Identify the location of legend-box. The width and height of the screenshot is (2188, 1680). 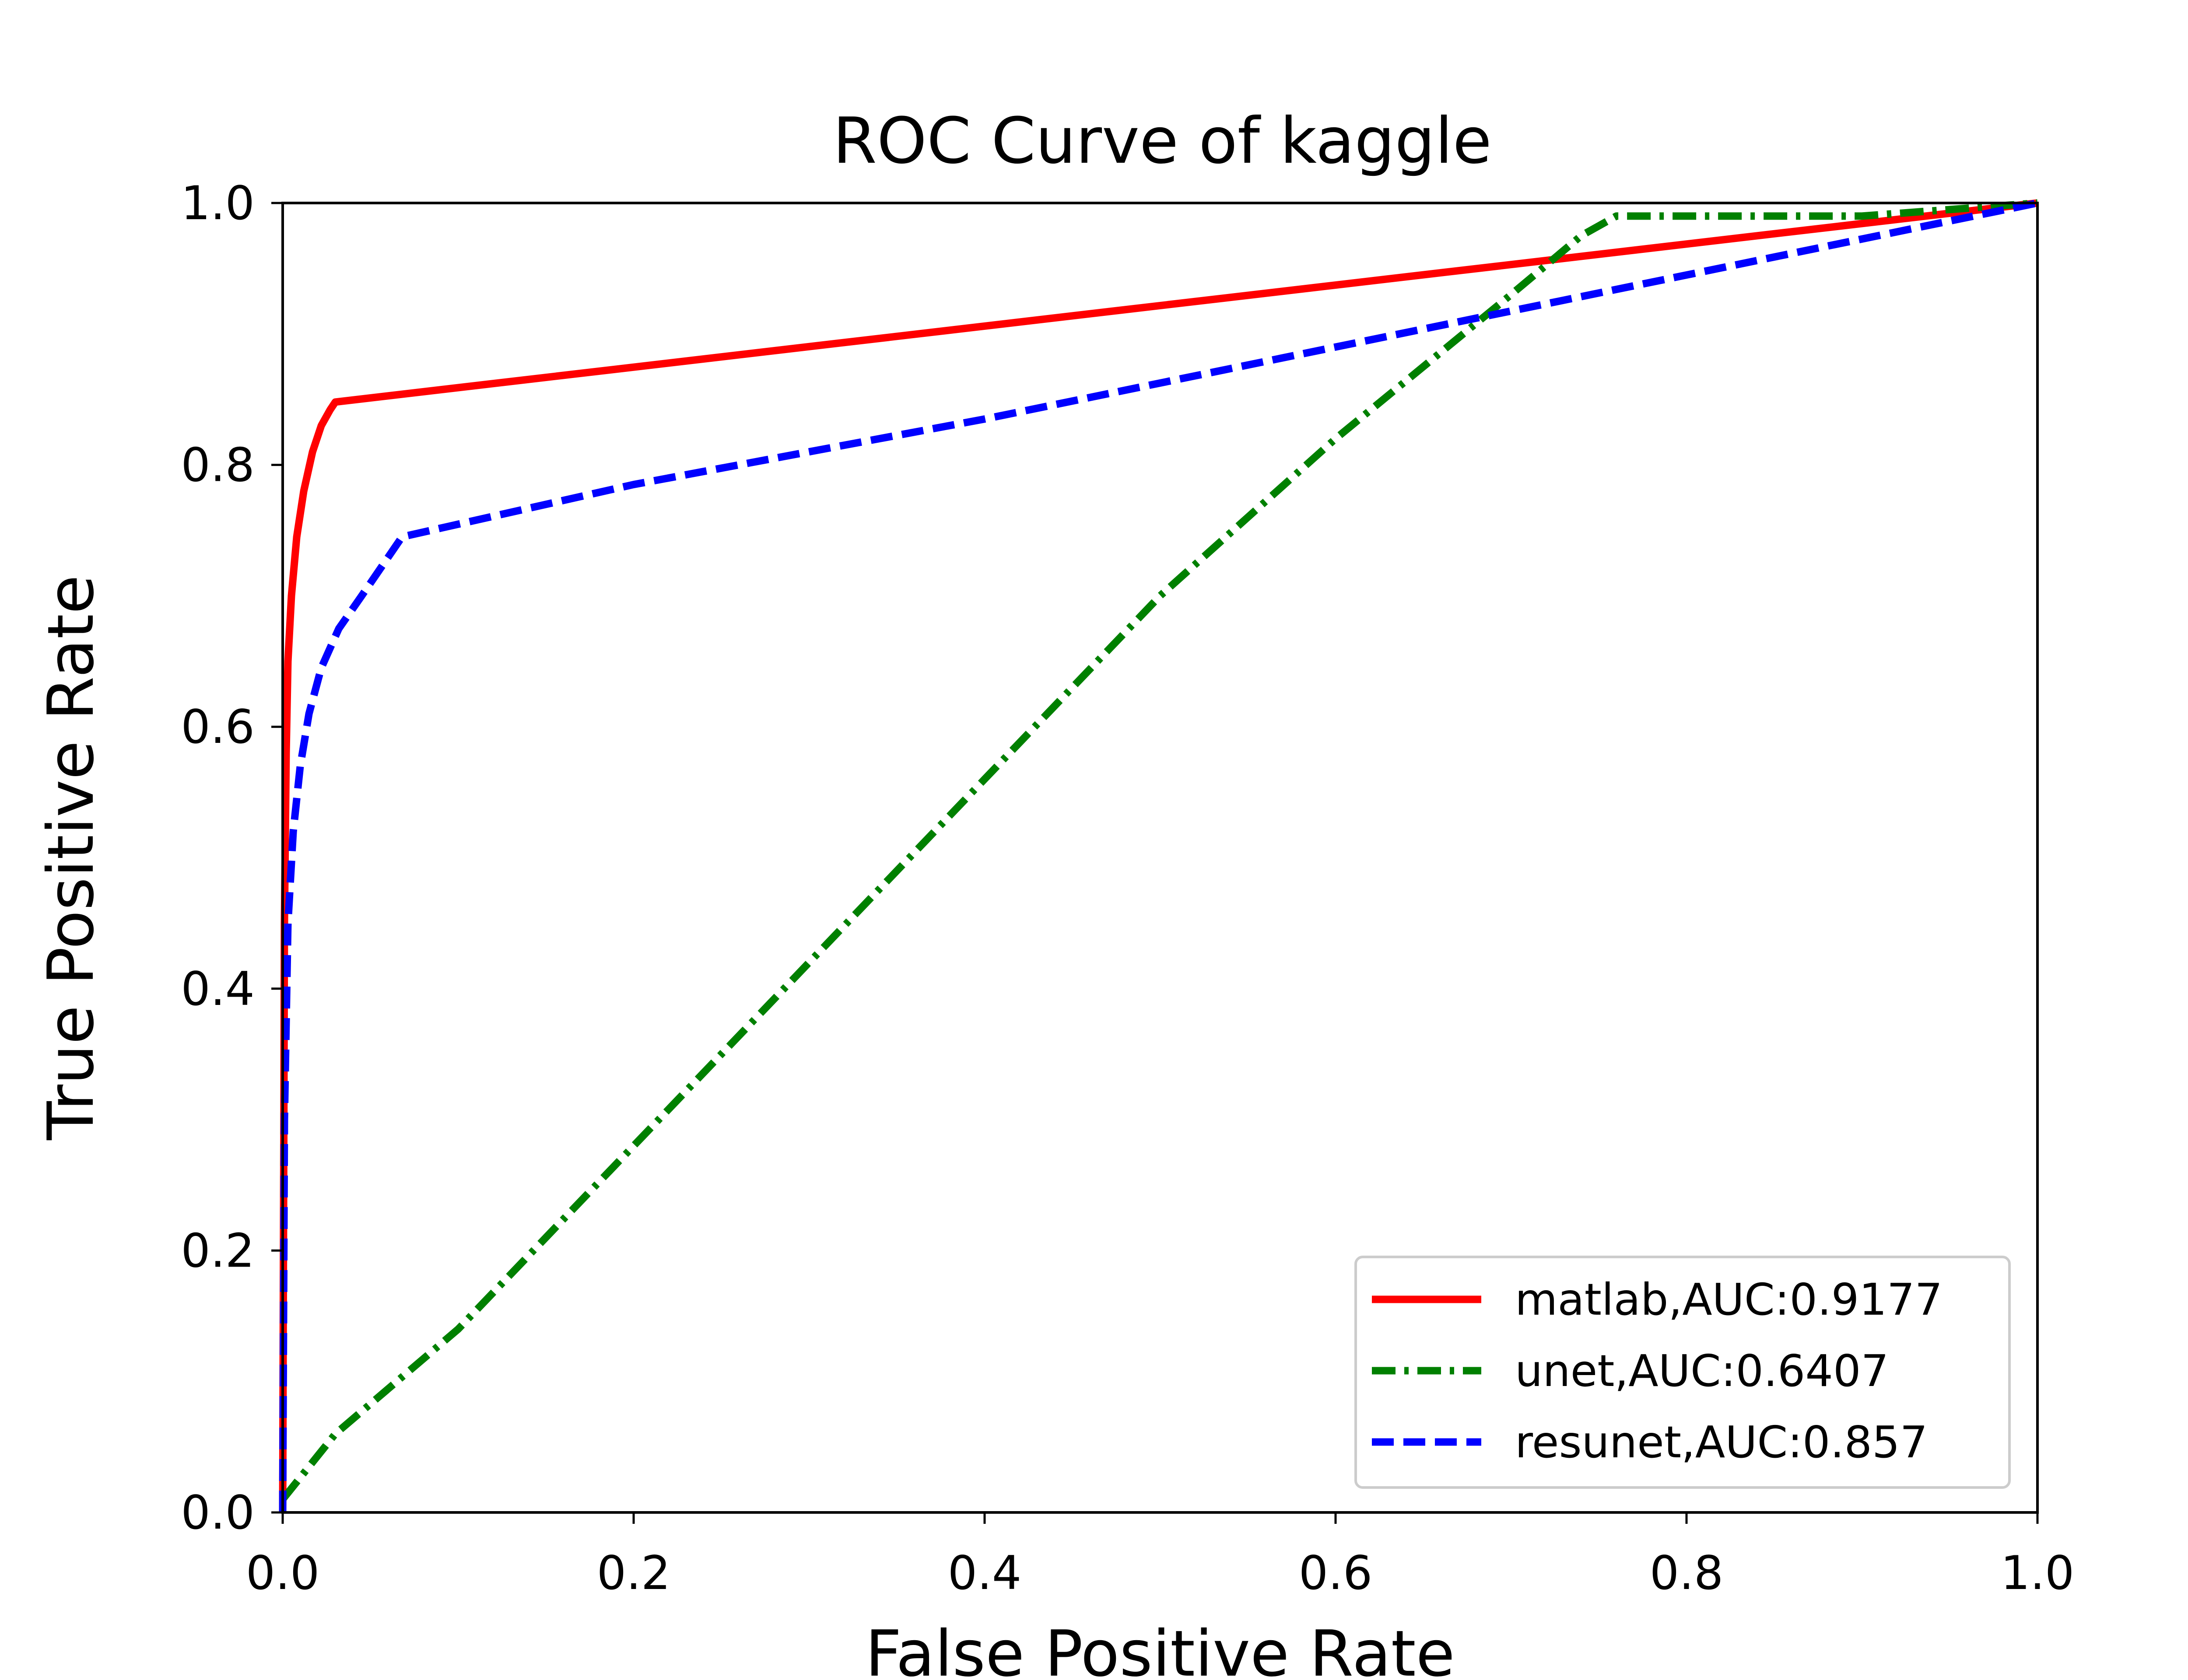
(1682, 1372).